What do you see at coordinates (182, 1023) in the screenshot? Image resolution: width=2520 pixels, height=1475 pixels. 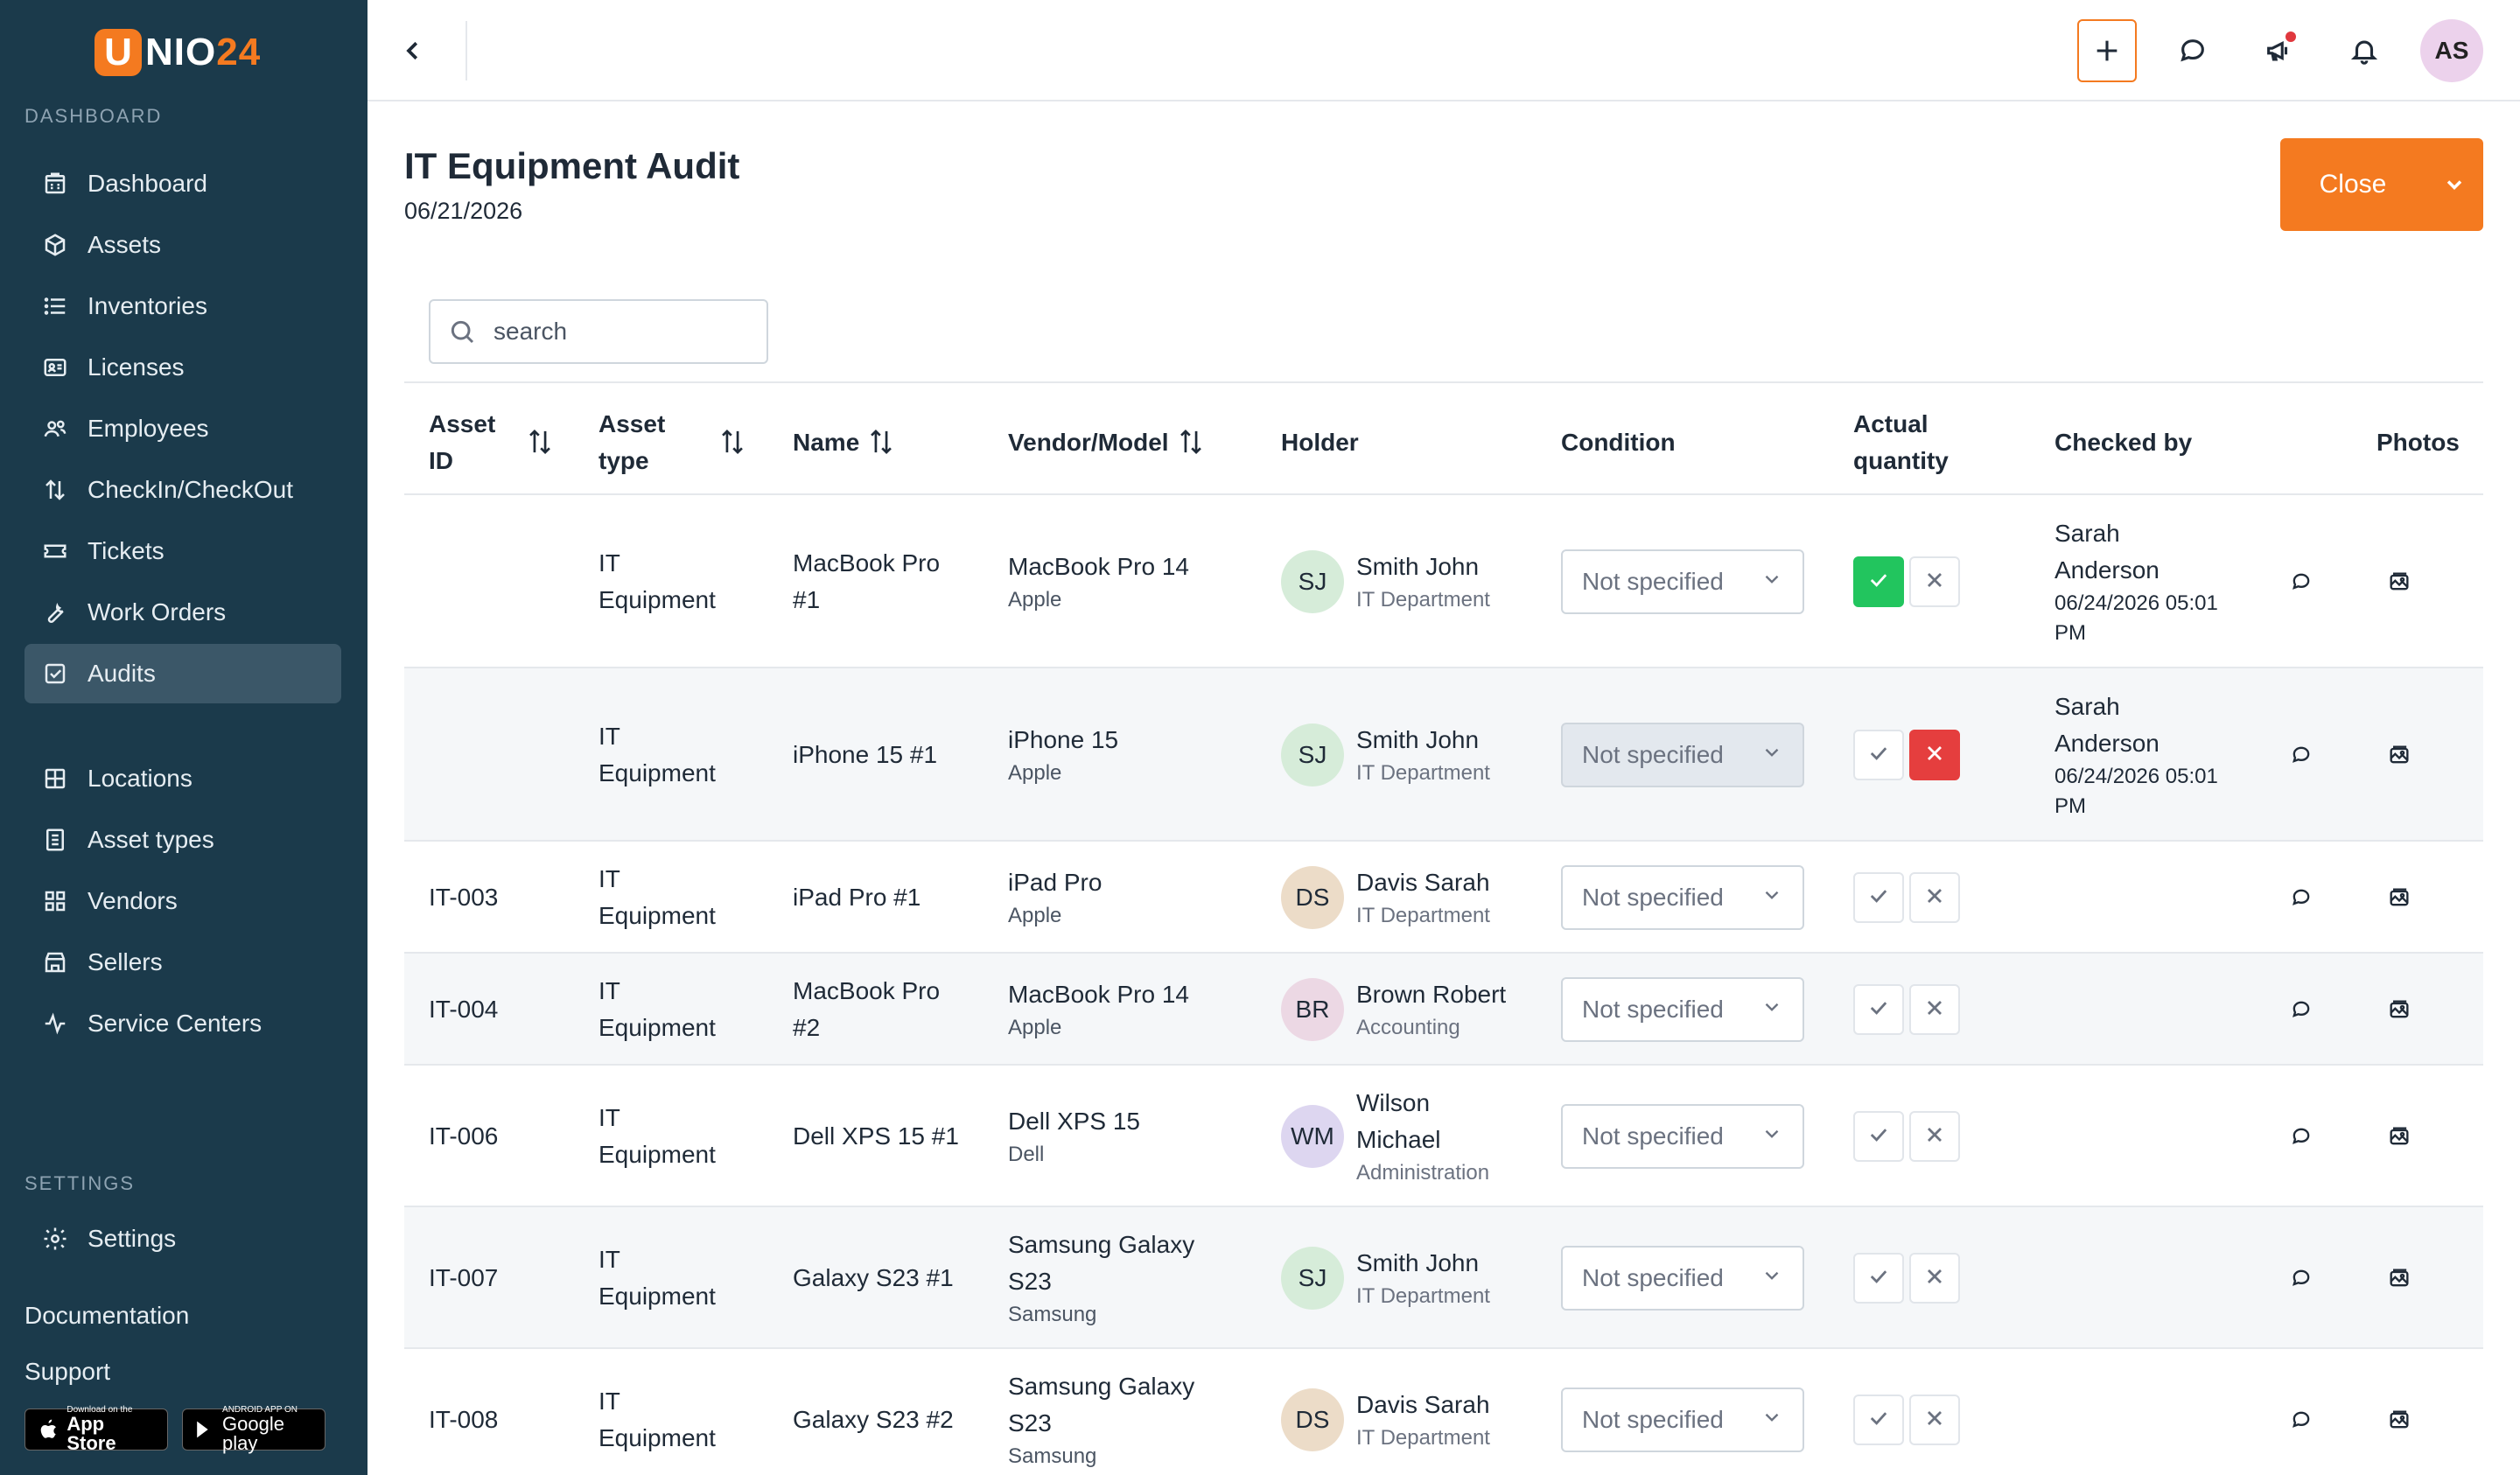 I see `sidebar-item-service-centers: Service Centers` at bounding box center [182, 1023].